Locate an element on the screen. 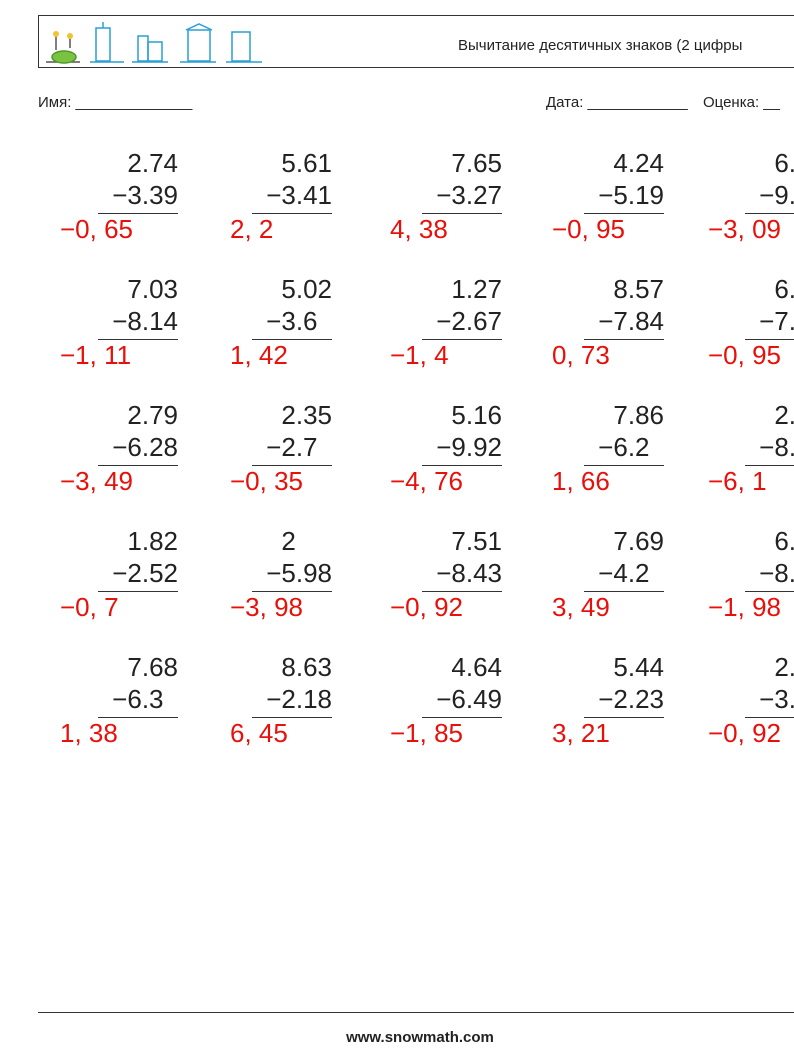 The image size is (794, 1058). minuend: 2.74 is located at coordinates (152, 163).